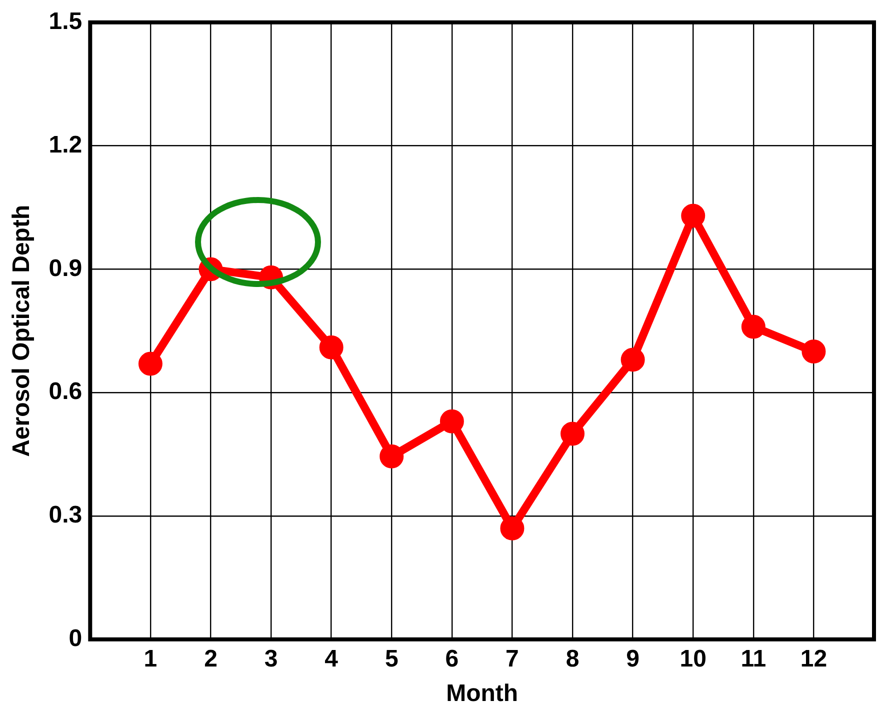 The width and height of the screenshot is (890, 715). What do you see at coordinates (65, 22) in the screenshot?
I see `y-tick-label: 1.5` at bounding box center [65, 22].